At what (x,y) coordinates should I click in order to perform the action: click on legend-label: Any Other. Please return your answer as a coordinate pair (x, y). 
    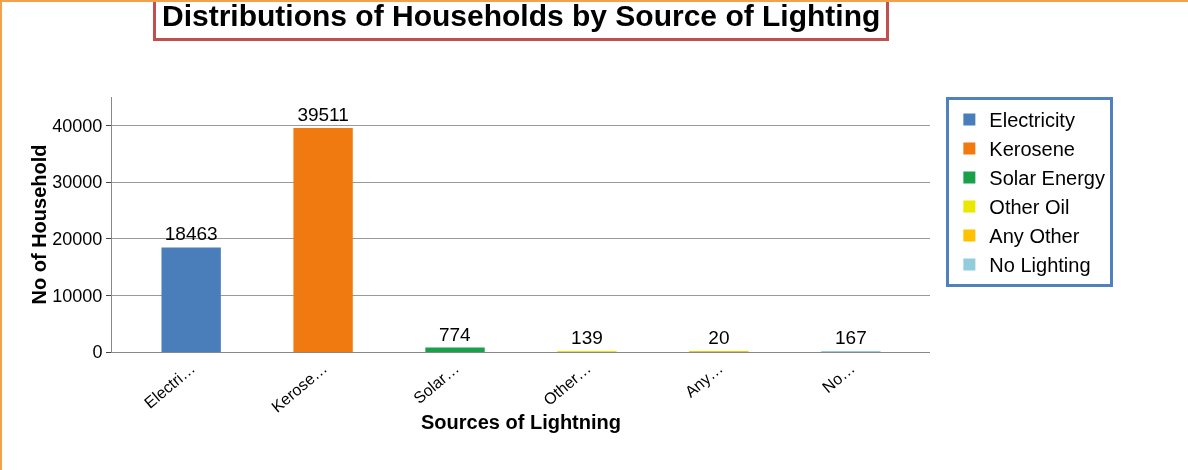
    Looking at the image, I should click on (1034, 236).